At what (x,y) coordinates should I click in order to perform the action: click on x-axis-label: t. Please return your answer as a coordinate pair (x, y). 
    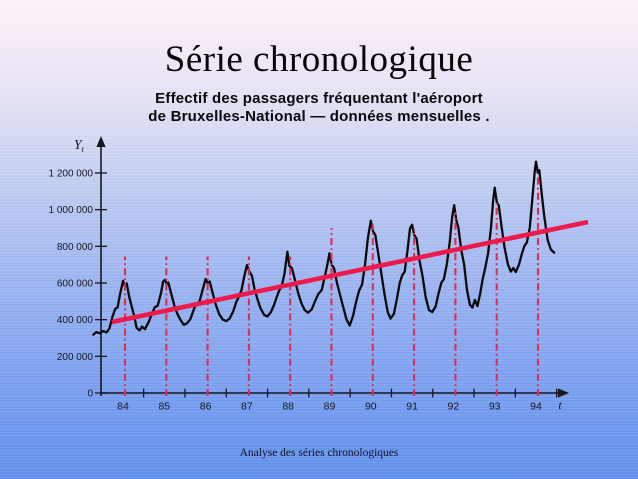
    Looking at the image, I should click on (560, 405).